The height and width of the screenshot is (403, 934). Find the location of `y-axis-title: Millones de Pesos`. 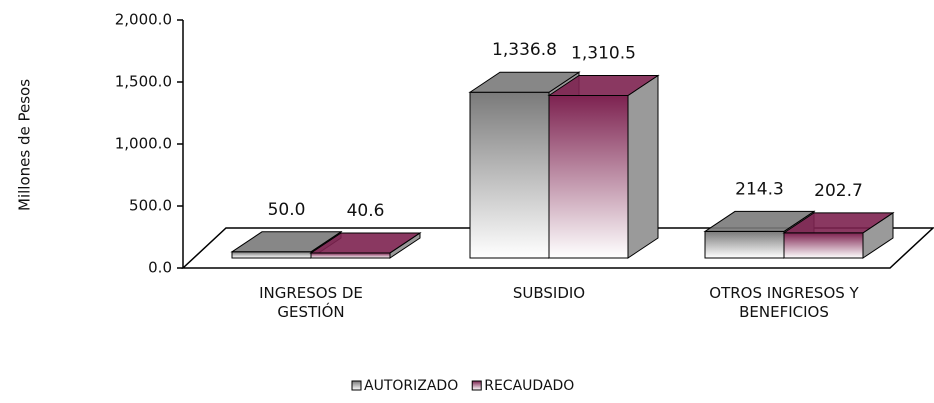

y-axis-title: Millones de Pesos is located at coordinates (25, 145).